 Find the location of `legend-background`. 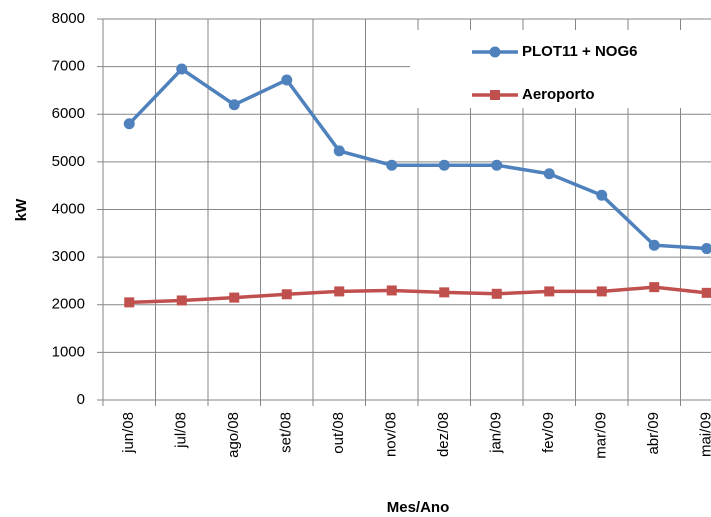

legend-background is located at coordinates (560, 69).